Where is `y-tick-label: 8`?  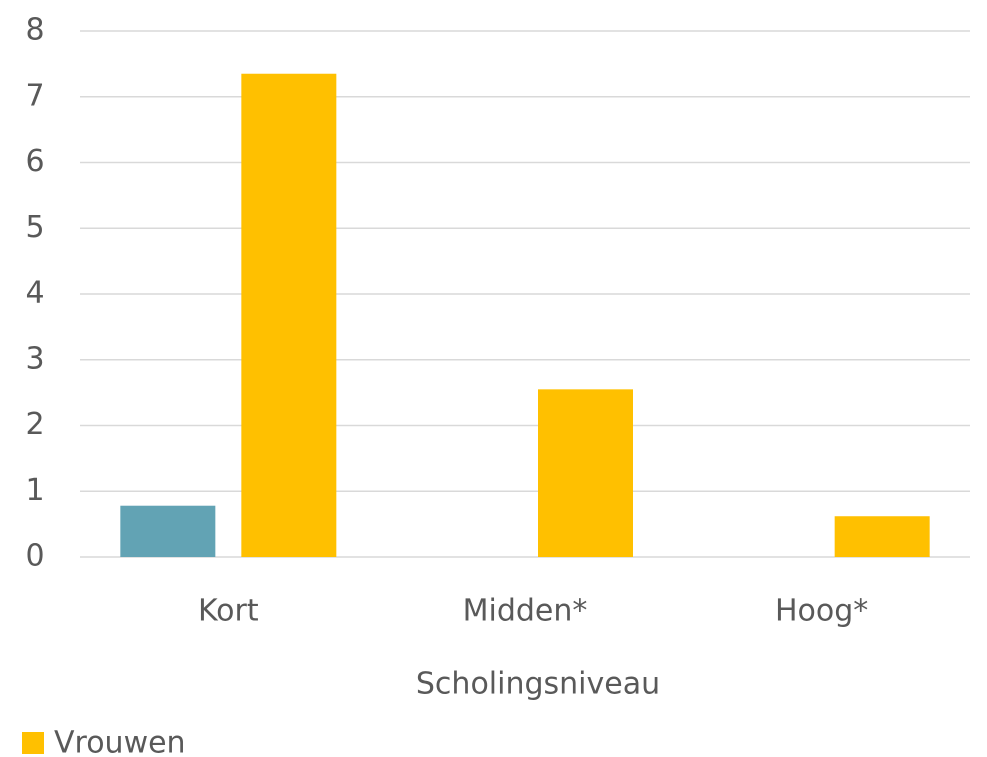
y-tick-label: 8 is located at coordinates (34, 30).